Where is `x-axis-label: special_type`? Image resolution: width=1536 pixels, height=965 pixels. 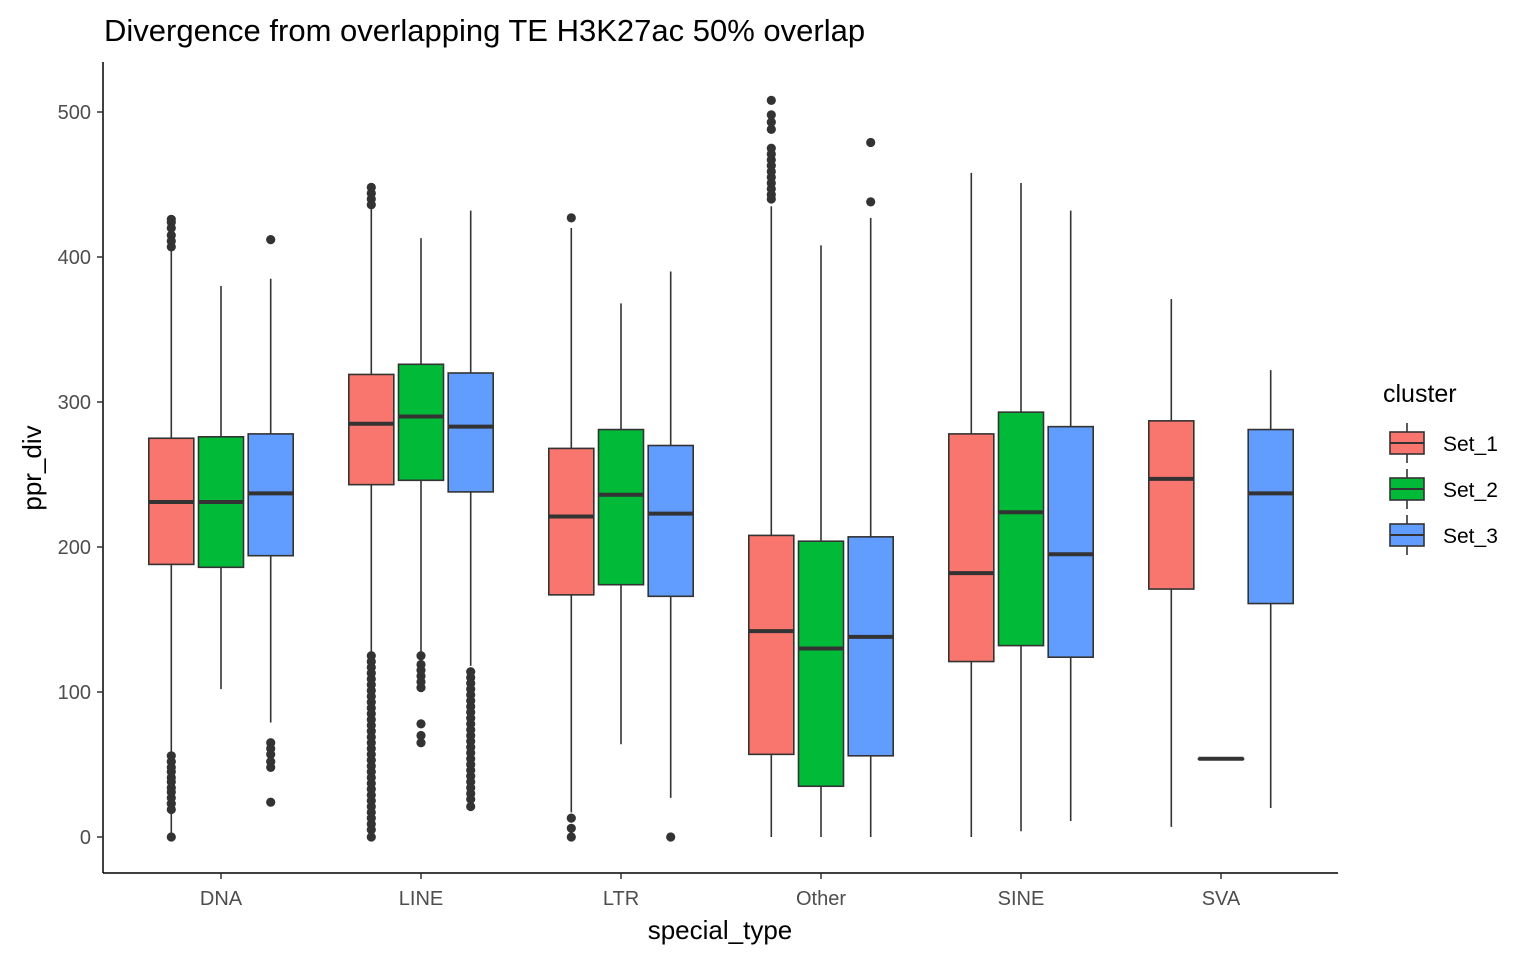
x-axis-label: special_type is located at coordinates (720, 930).